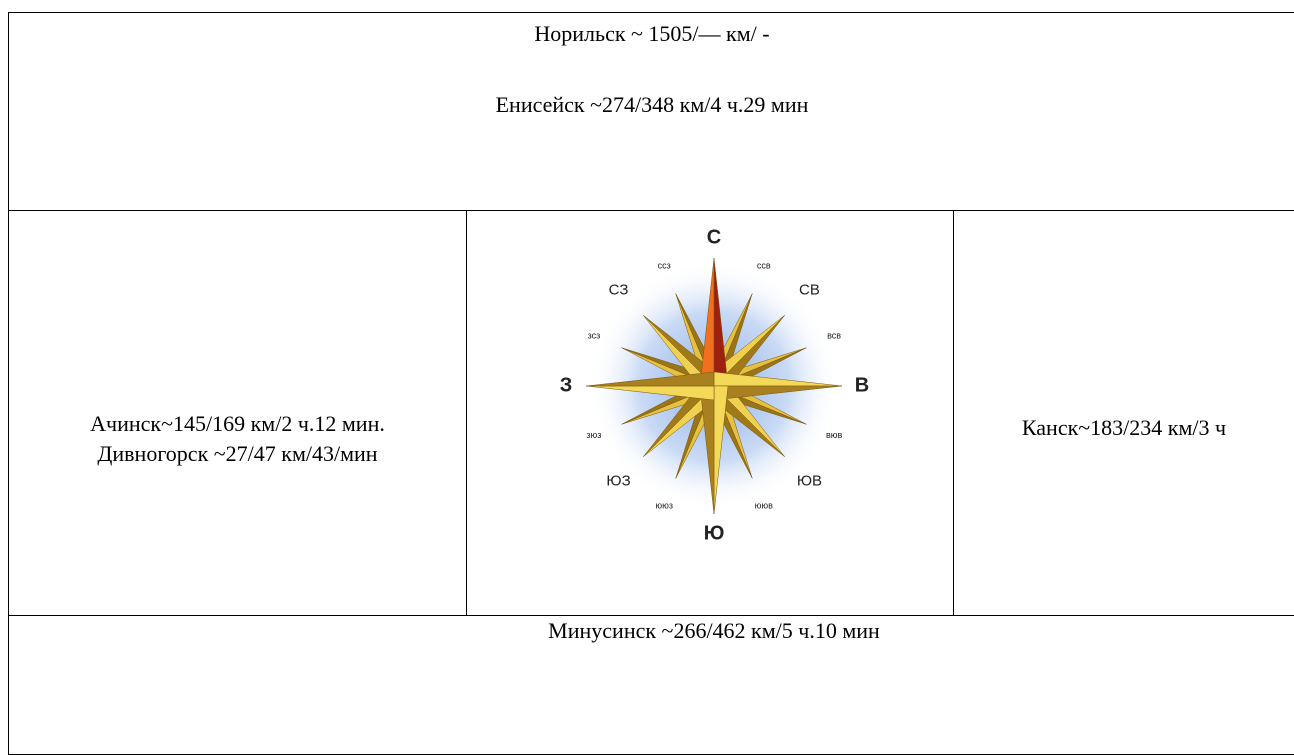 Image resolution: width=1294 pixels, height=755 pixels. Describe the element at coordinates (834, 336) in the screenshot. I see `compass-label: всв` at that location.